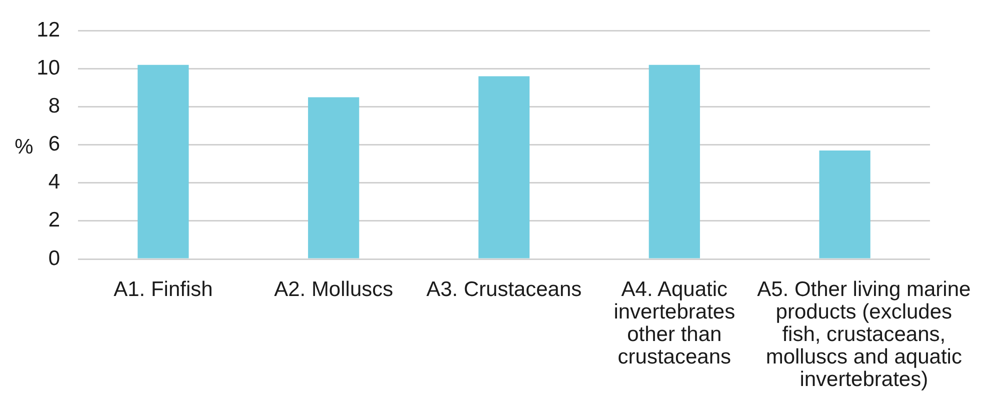 The width and height of the screenshot is (986, 403). Describe the element at coordinates (48, 68) in the screenshot. I see `y-tick-label: 10` at that location.